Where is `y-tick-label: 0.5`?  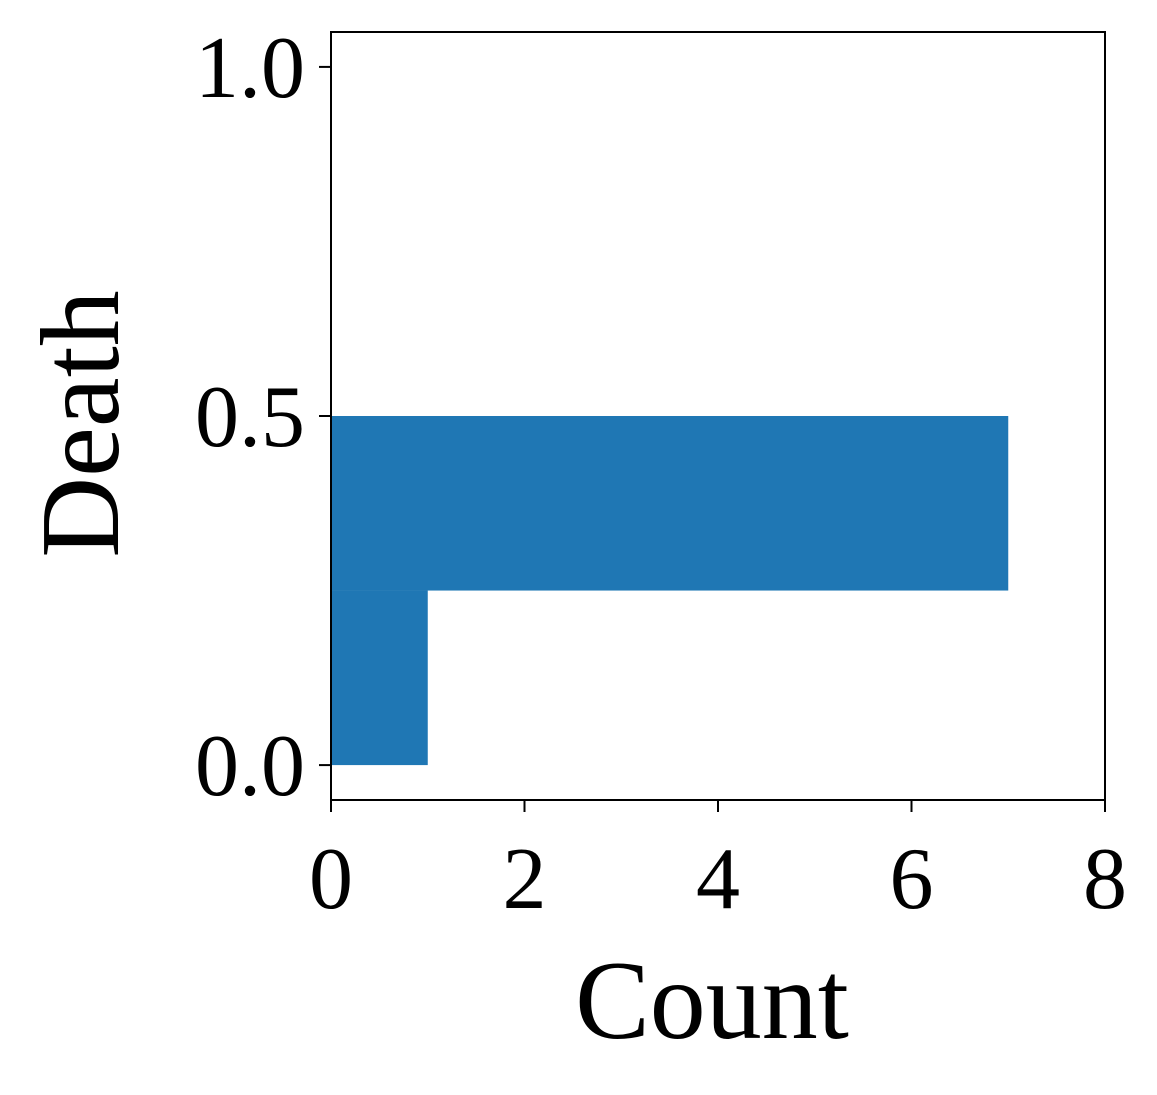
y-tick-label: 0.5 is located at coordinates (250, 417).